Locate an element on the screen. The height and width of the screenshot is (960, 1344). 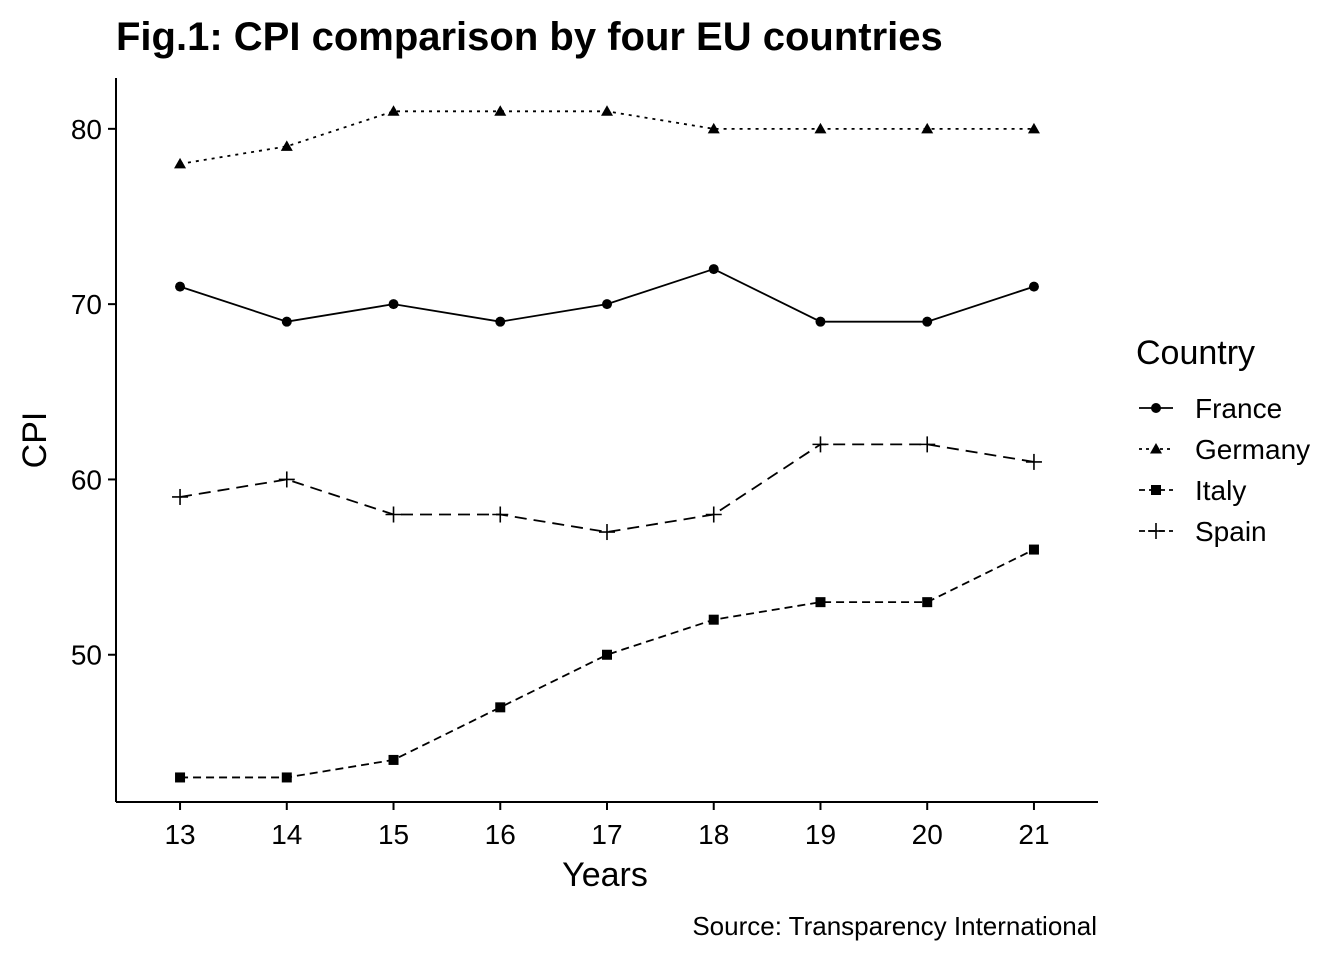
series-spain is located at coordinates (607, 488).